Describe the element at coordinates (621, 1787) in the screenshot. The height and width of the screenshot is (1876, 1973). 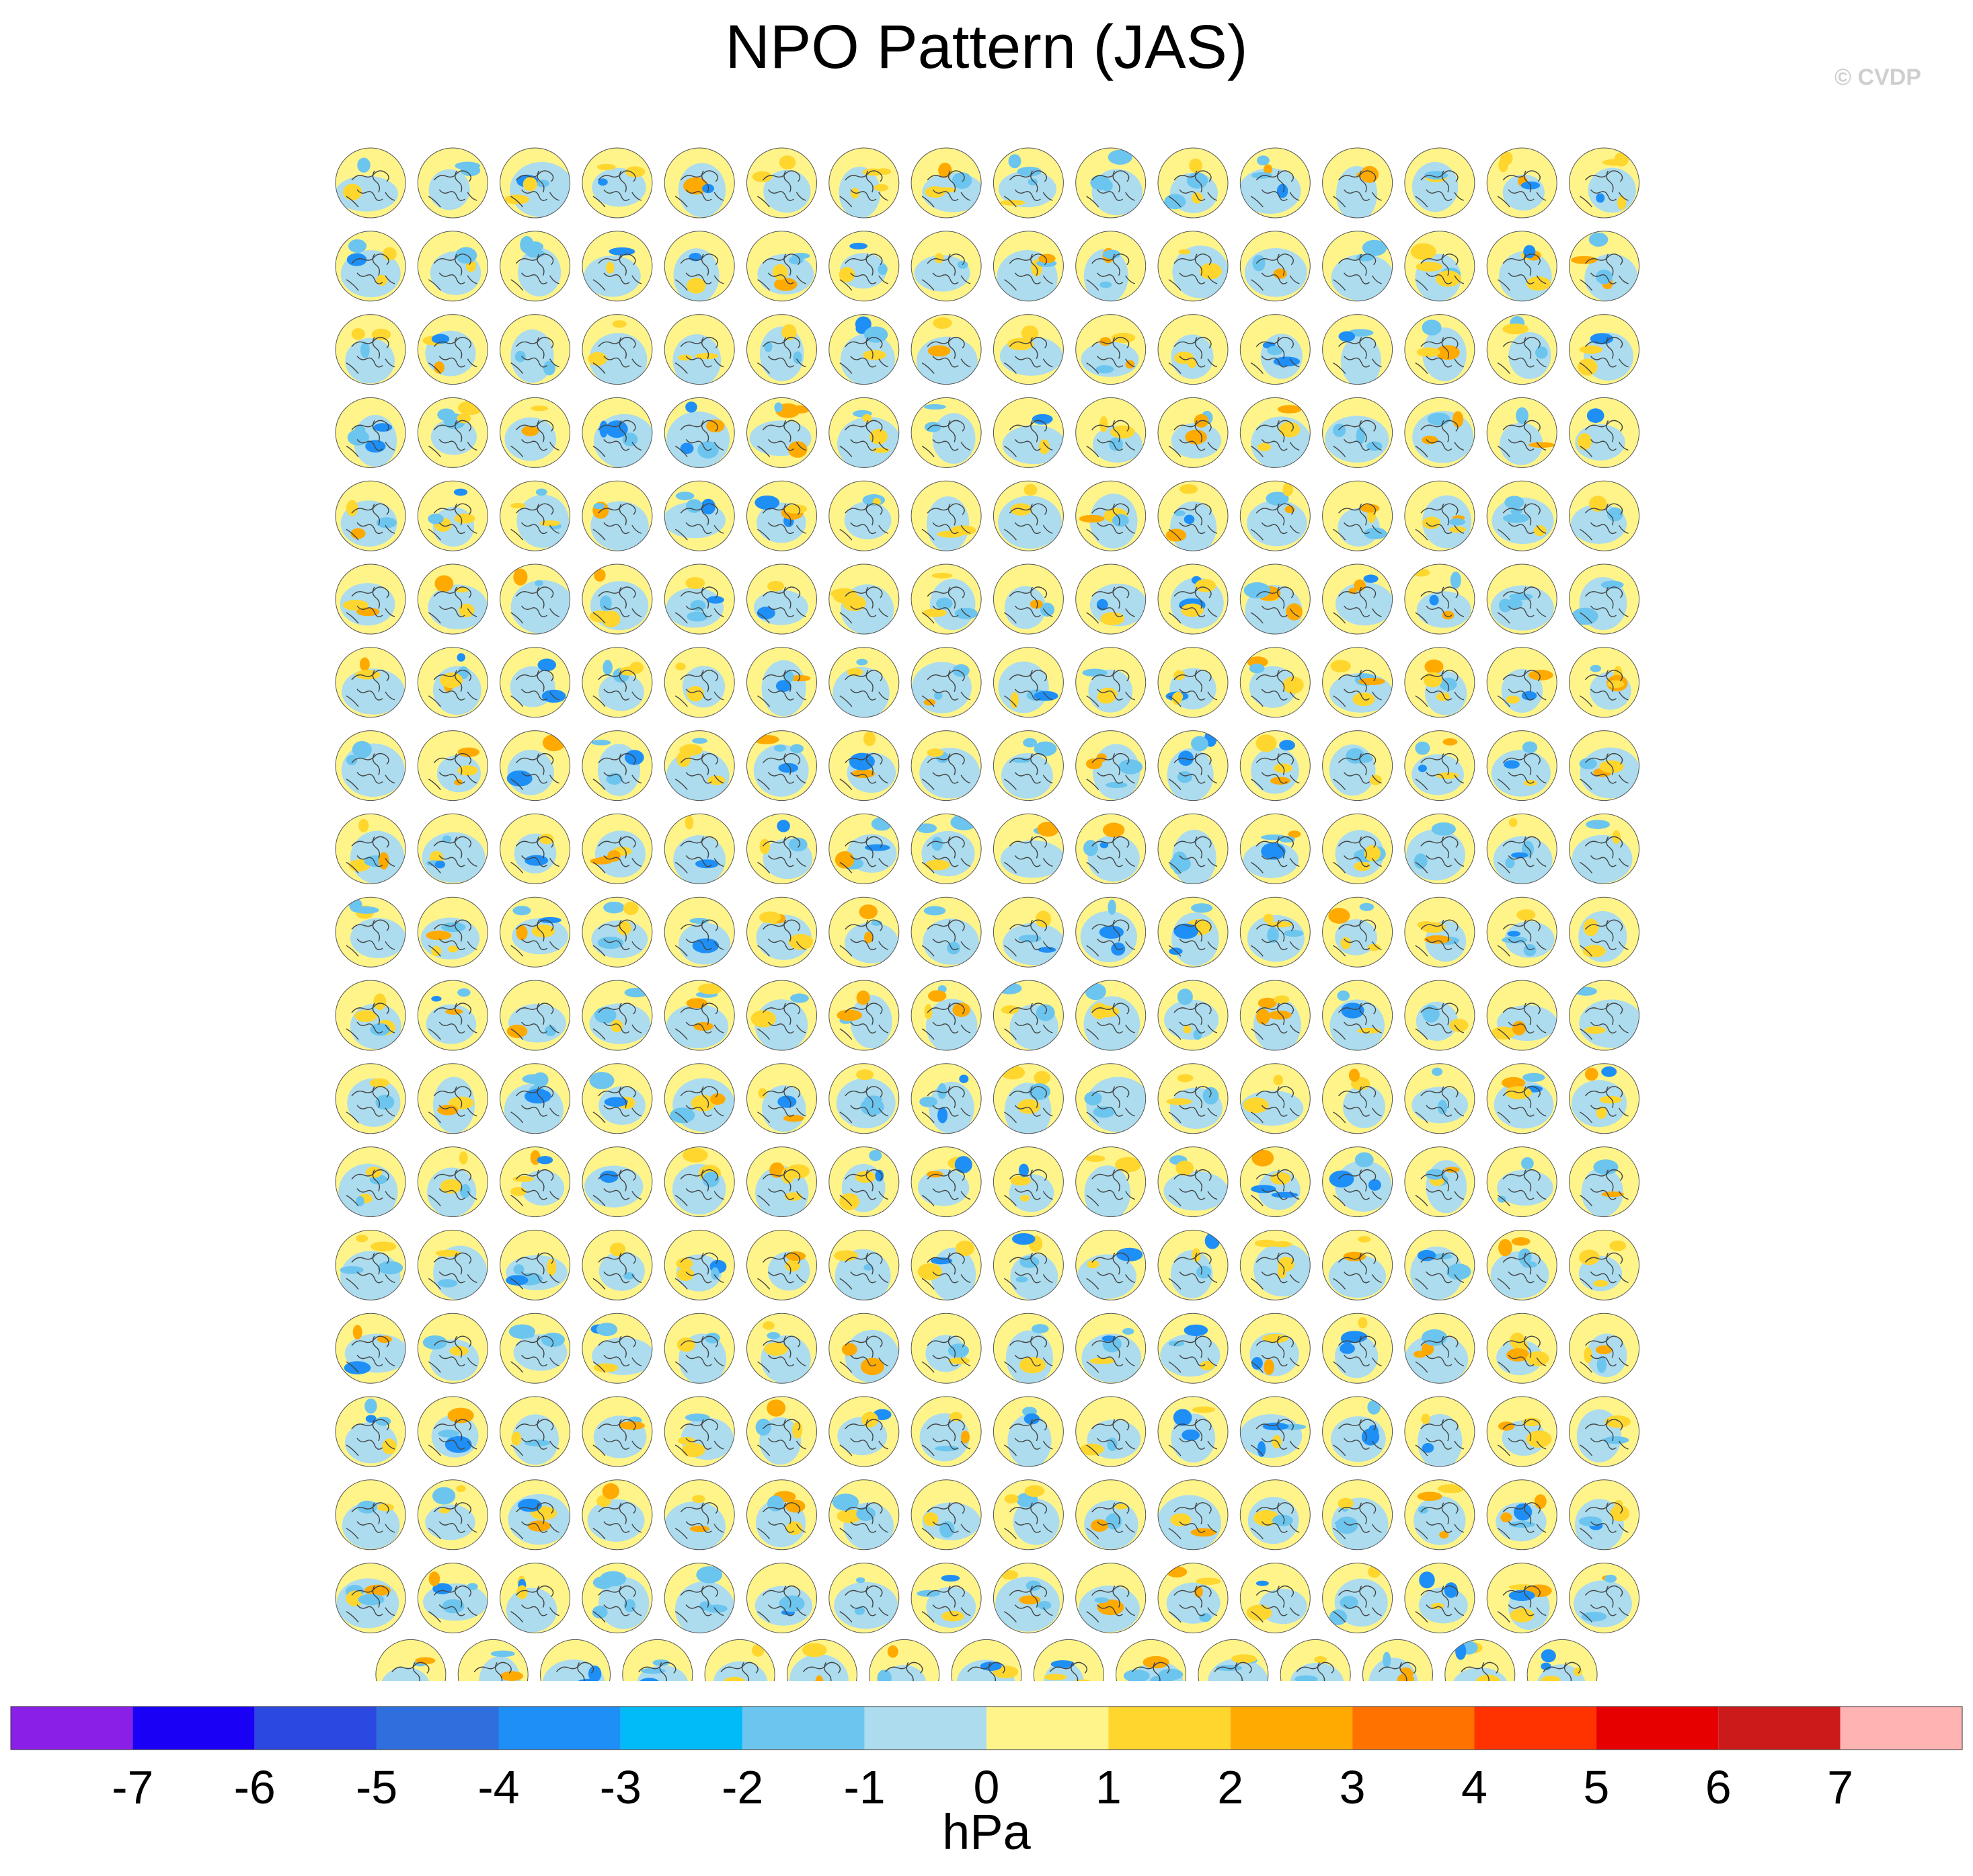
I see `colorbar-tick-label: -3` at that location.